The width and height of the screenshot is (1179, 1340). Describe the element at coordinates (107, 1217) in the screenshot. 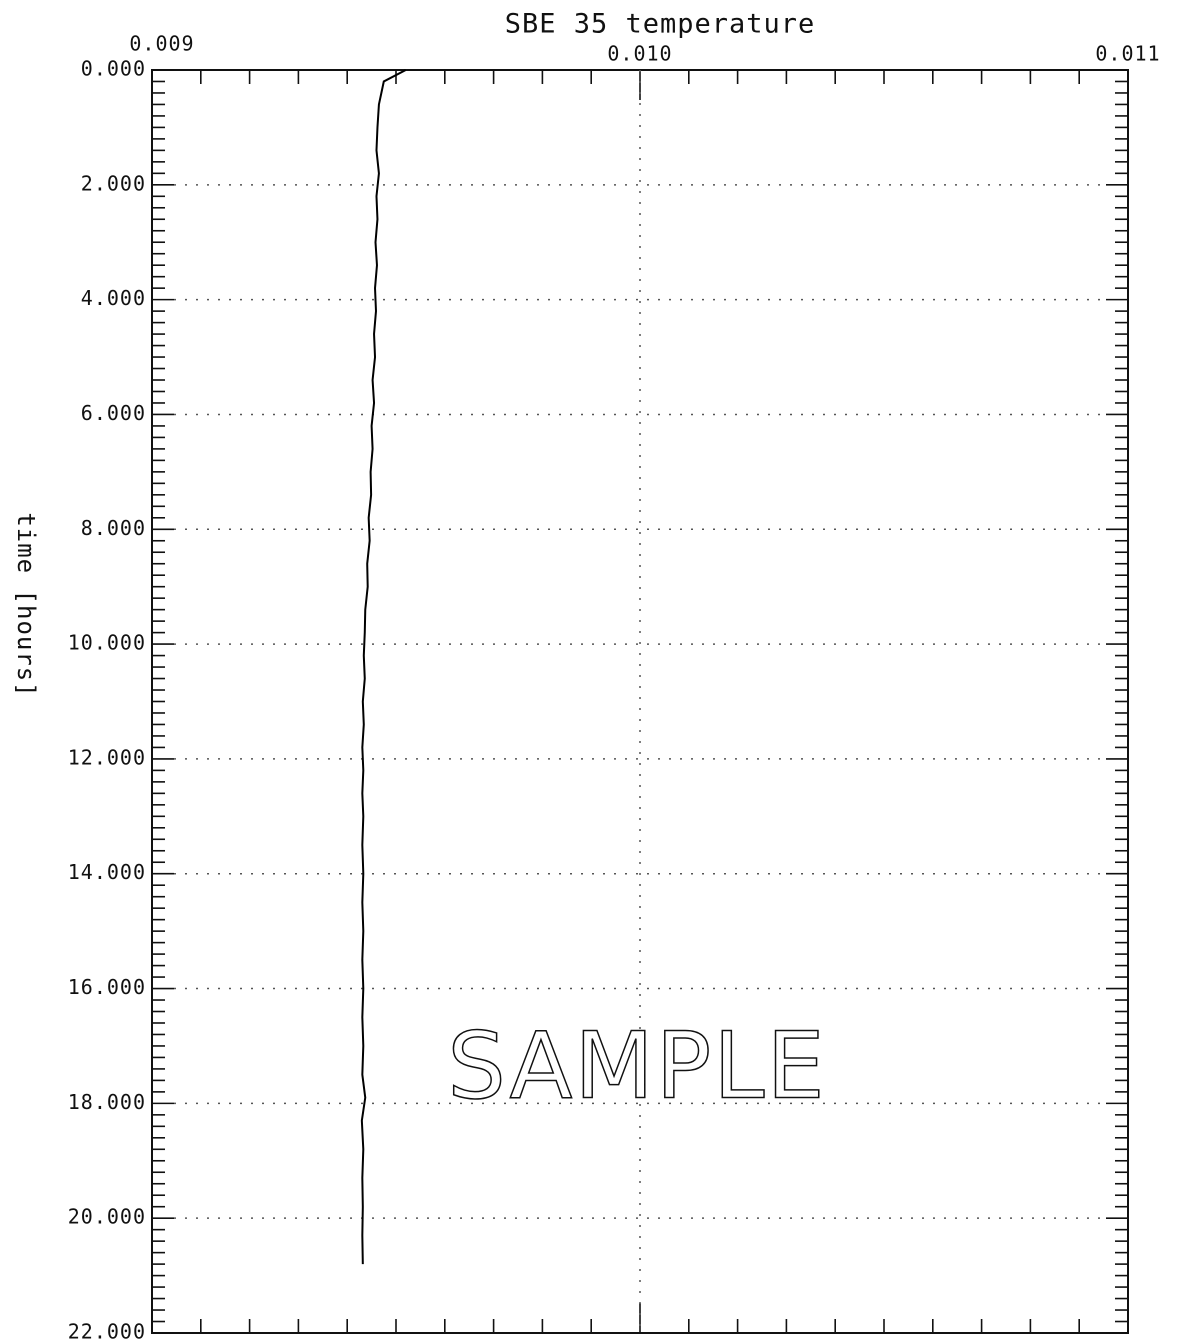

I see `y-tick-label: 20.000` at that location.